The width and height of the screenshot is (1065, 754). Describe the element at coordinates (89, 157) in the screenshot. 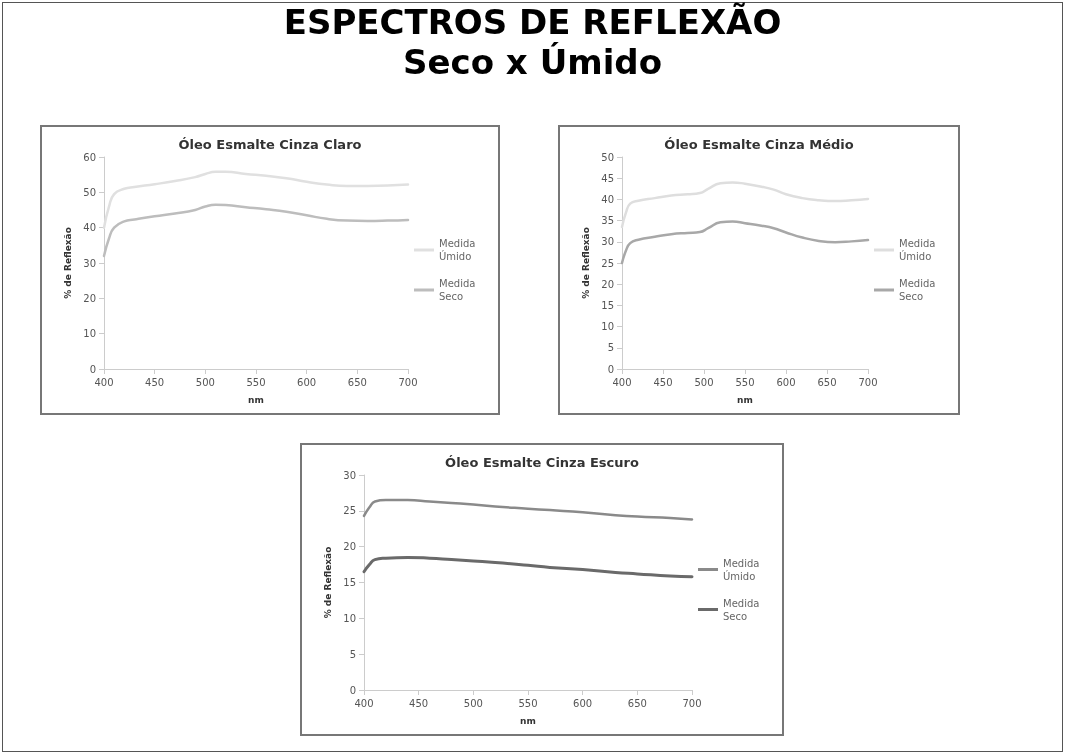

I see `y-tick-label: 60` at that location.